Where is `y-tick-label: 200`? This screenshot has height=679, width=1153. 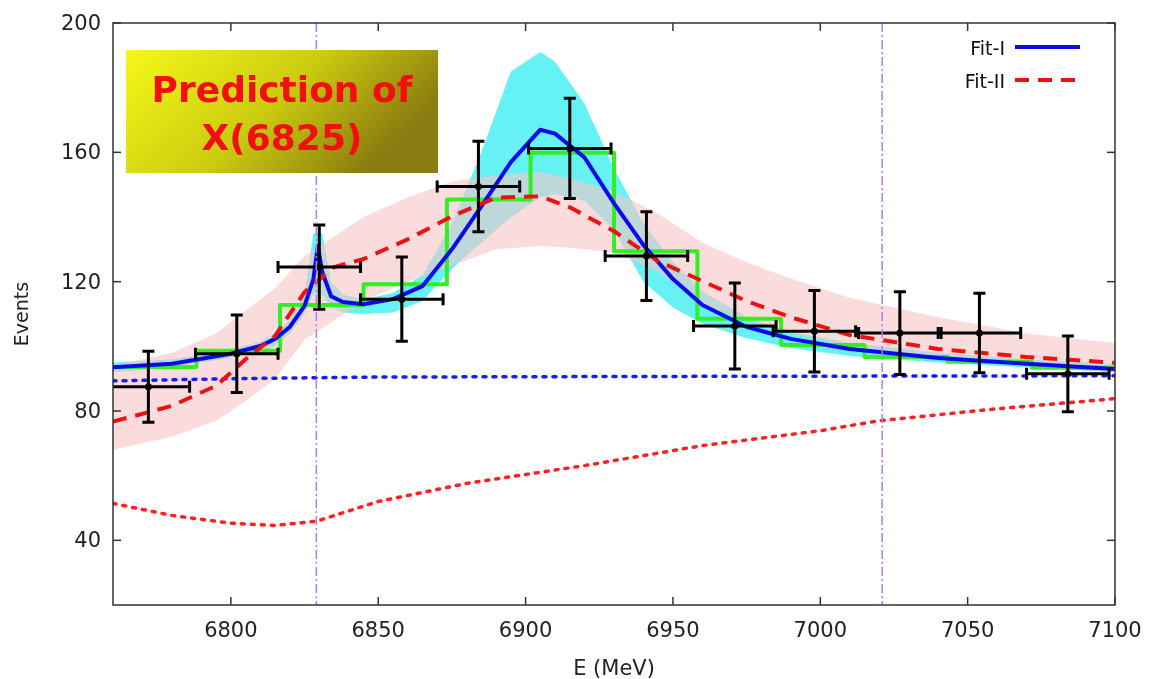
y-tick-label: 200 is located at coordinates (80, 23).